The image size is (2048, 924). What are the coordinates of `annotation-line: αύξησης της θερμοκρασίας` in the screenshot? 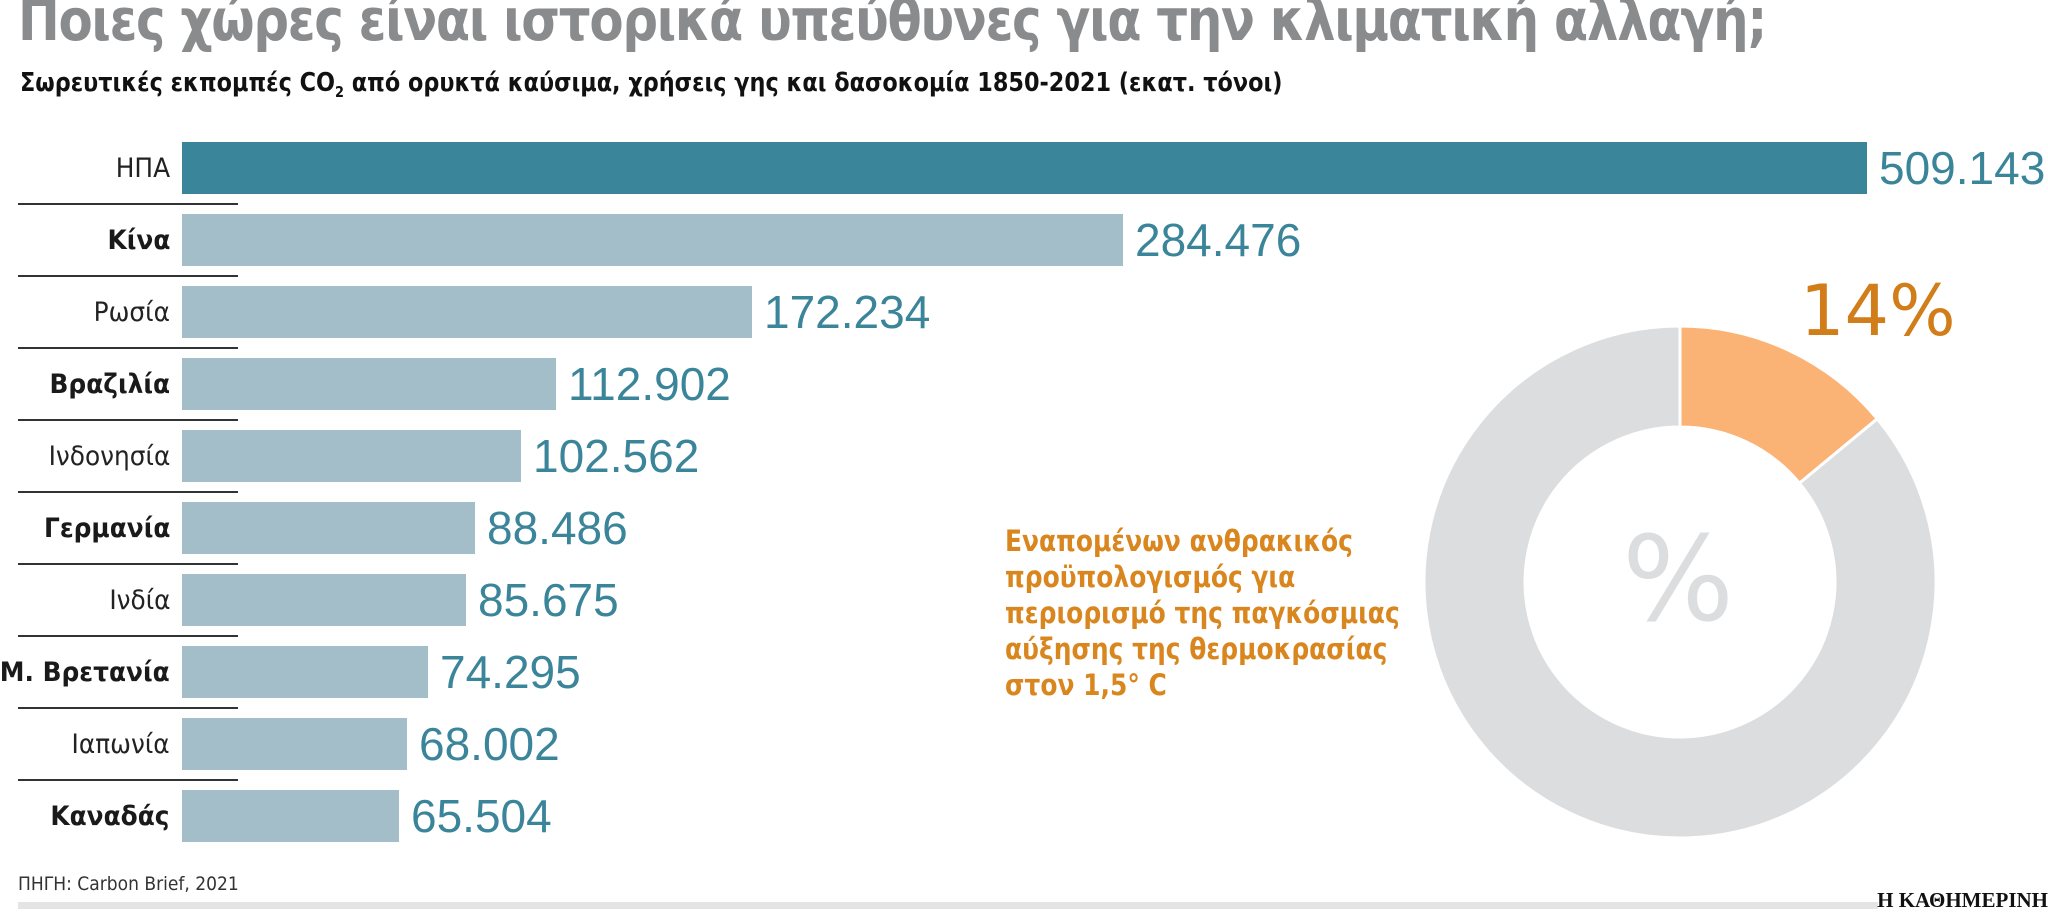 It's located at (1196, 649).